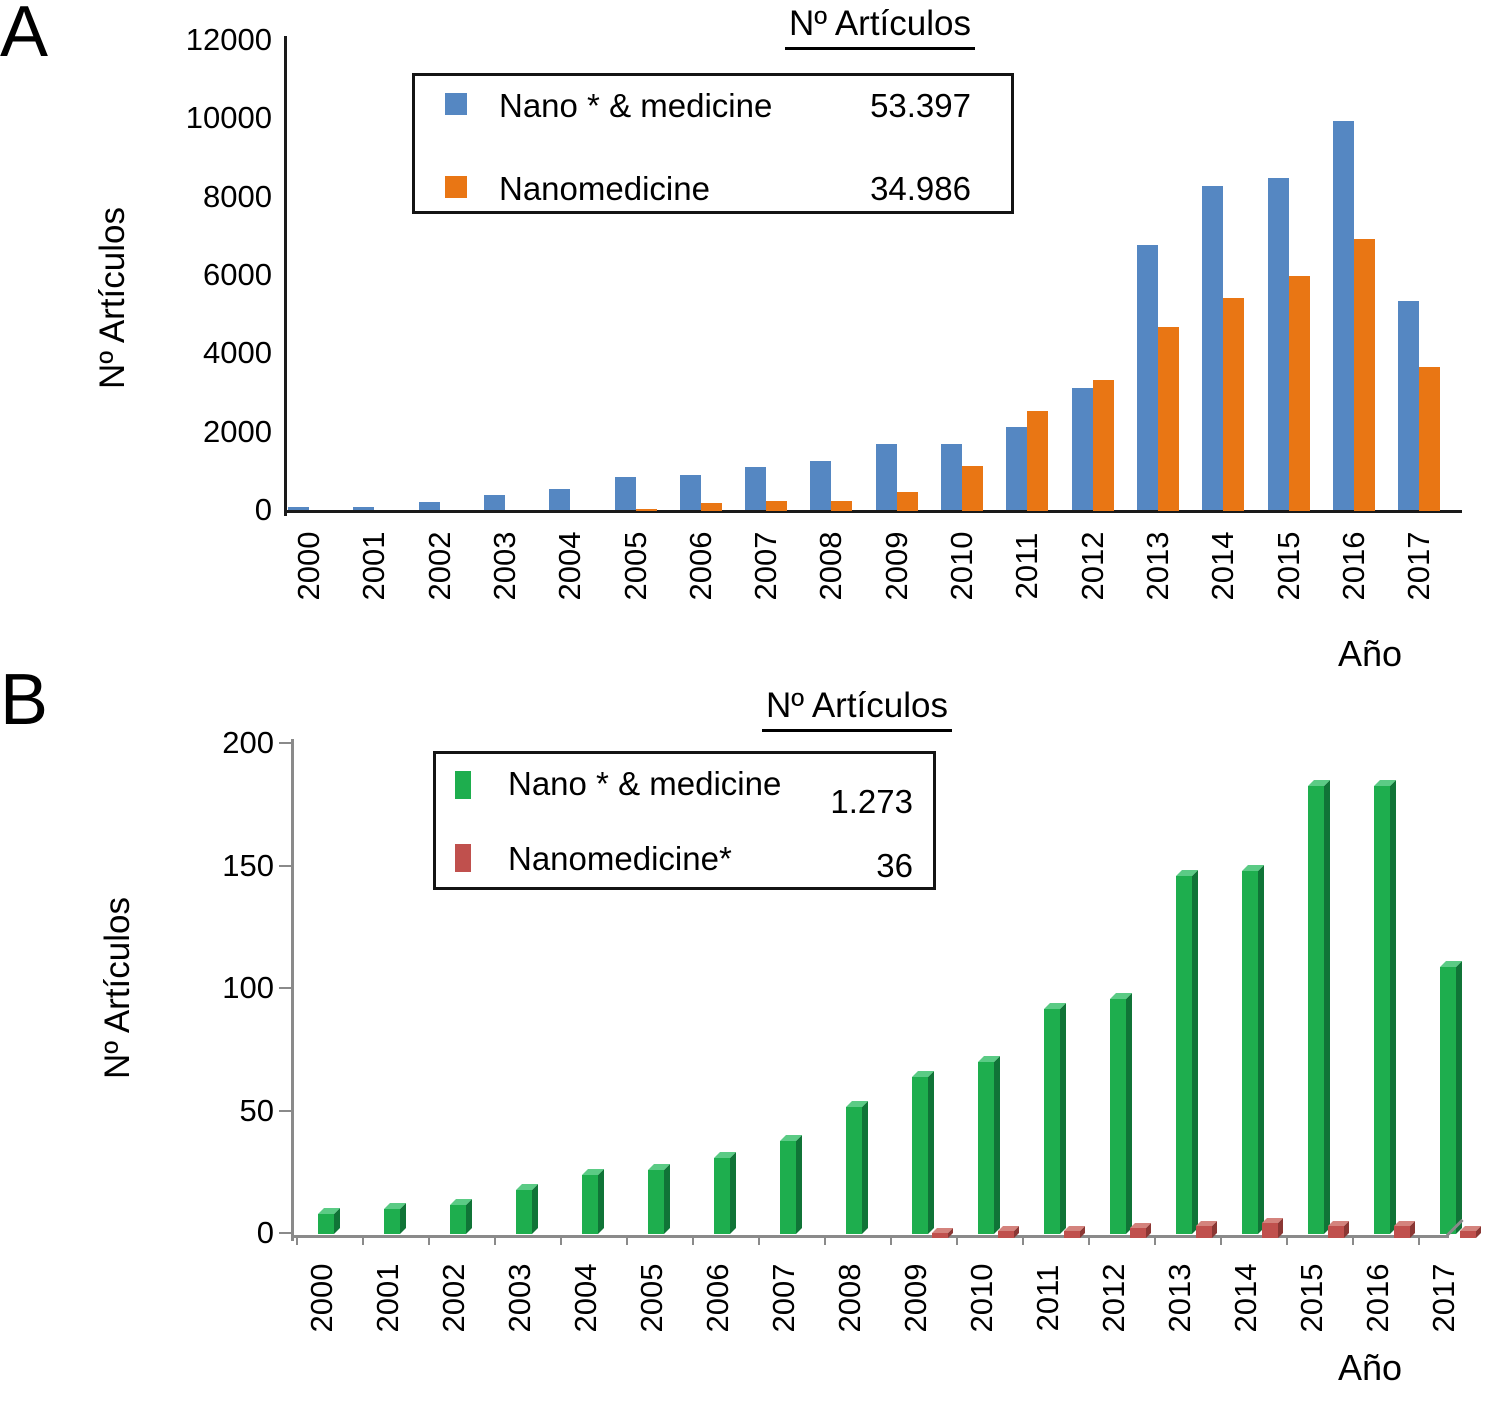 This screenshot has height=1403, width=1499. What do you see at coordinates (248, 987) in the screenshot?
I see `y-tick-label: 100` at bounding box center [248, 987].